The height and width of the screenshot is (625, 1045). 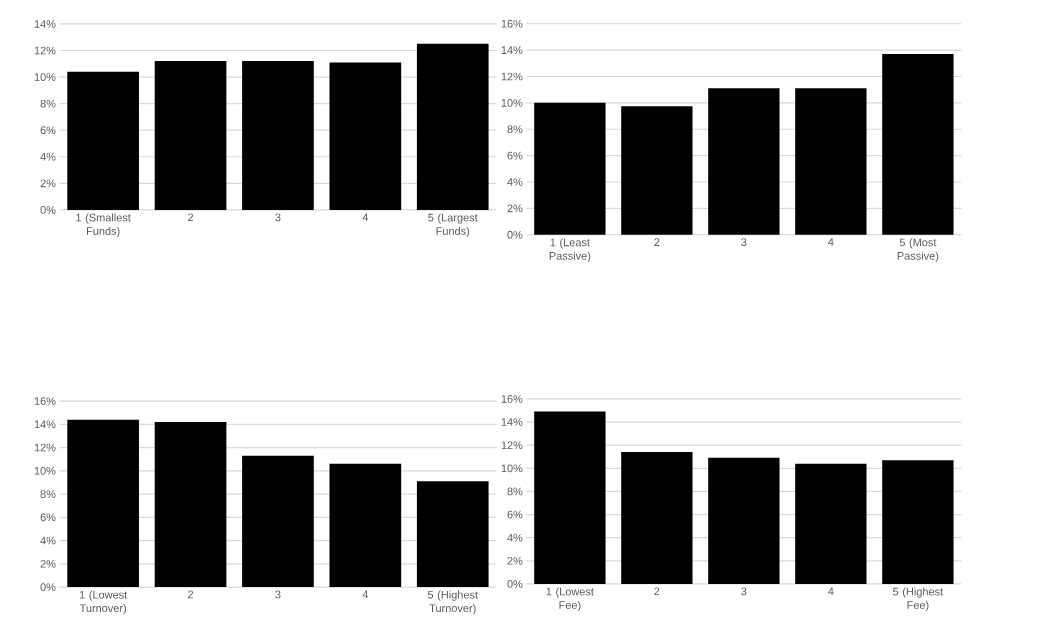 I want to click on x-tick-label: 1 (Least Passive), so click(x=570, y=250).